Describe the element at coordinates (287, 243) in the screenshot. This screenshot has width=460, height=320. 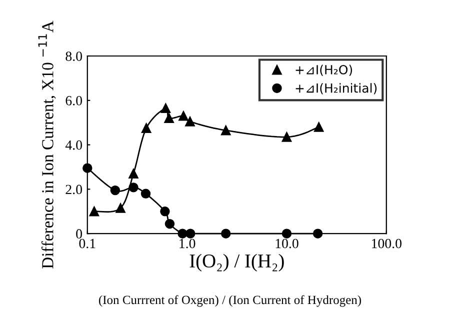
I see `x-tick-label: 10.0` at that location.